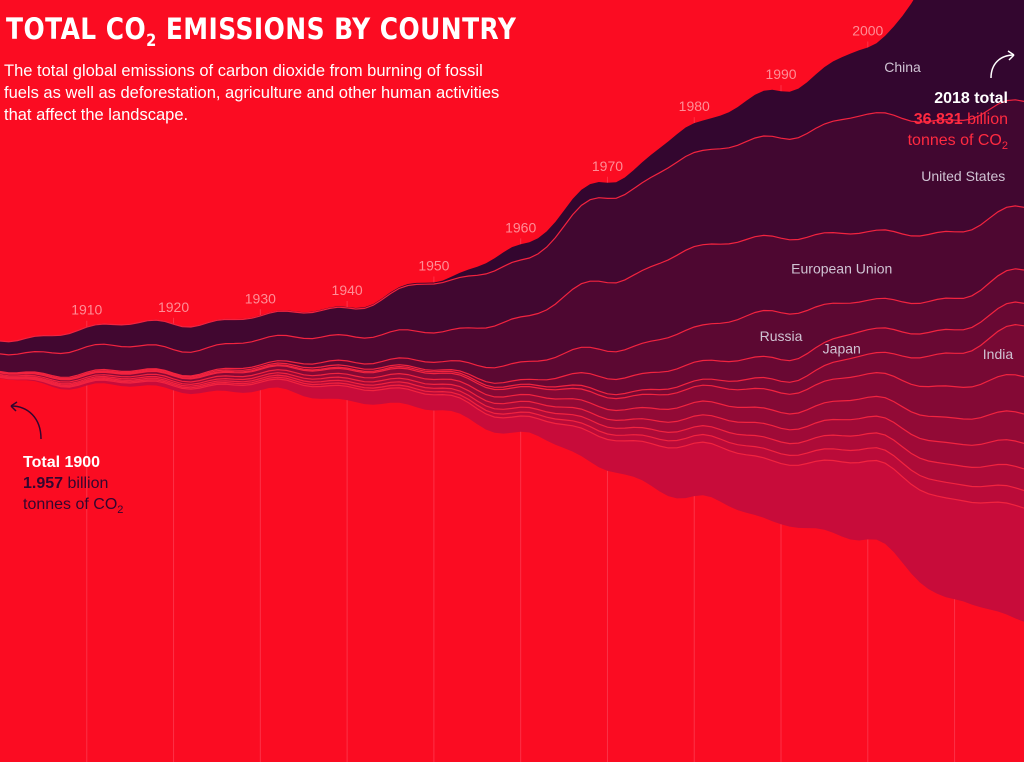 The width and height of the screenshot is (1024, 762). What do you see at coordinates (998, 354) in the screenshot?
I see `label-india: India` at bounding box center [998, 354].